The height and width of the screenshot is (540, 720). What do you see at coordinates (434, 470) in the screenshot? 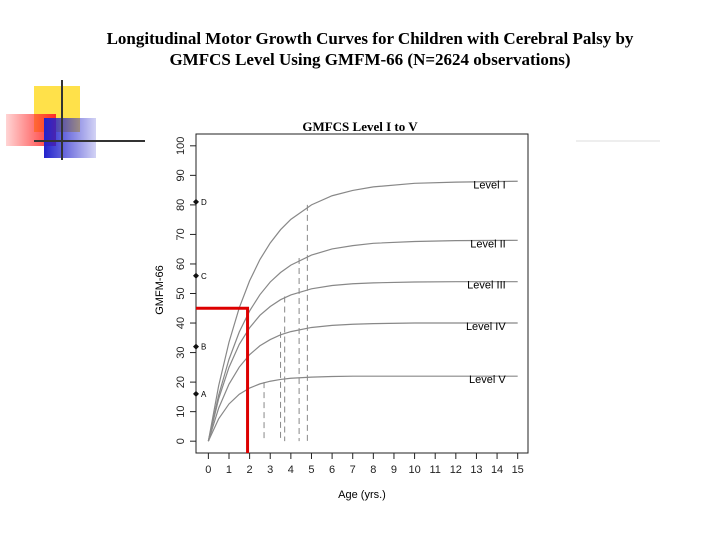
I see `x-tick-label: 11` at bounding box center [434, 470].